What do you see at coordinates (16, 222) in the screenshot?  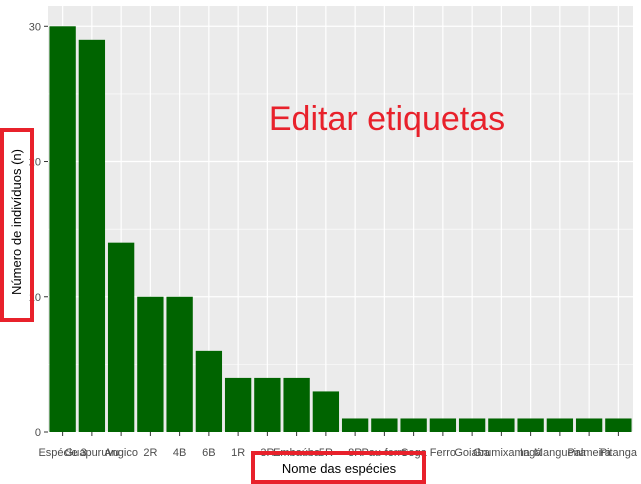 I see `y-axis-title: Número de indivíduos (n)` at bounding box center [16, 222].